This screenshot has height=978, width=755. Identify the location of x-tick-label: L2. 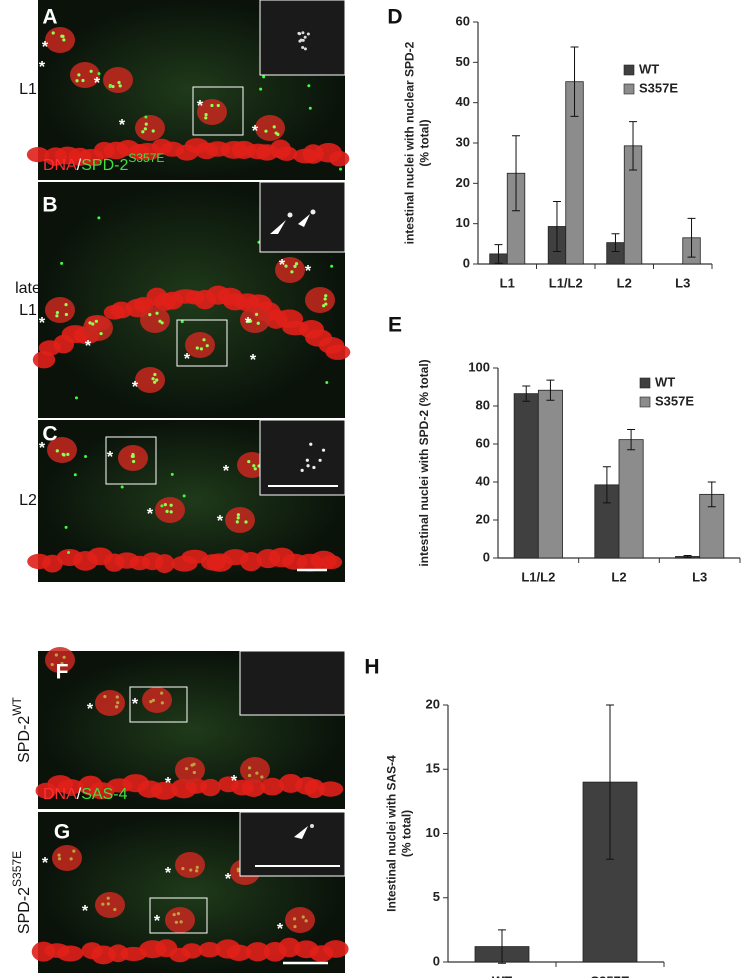
(624, 282).